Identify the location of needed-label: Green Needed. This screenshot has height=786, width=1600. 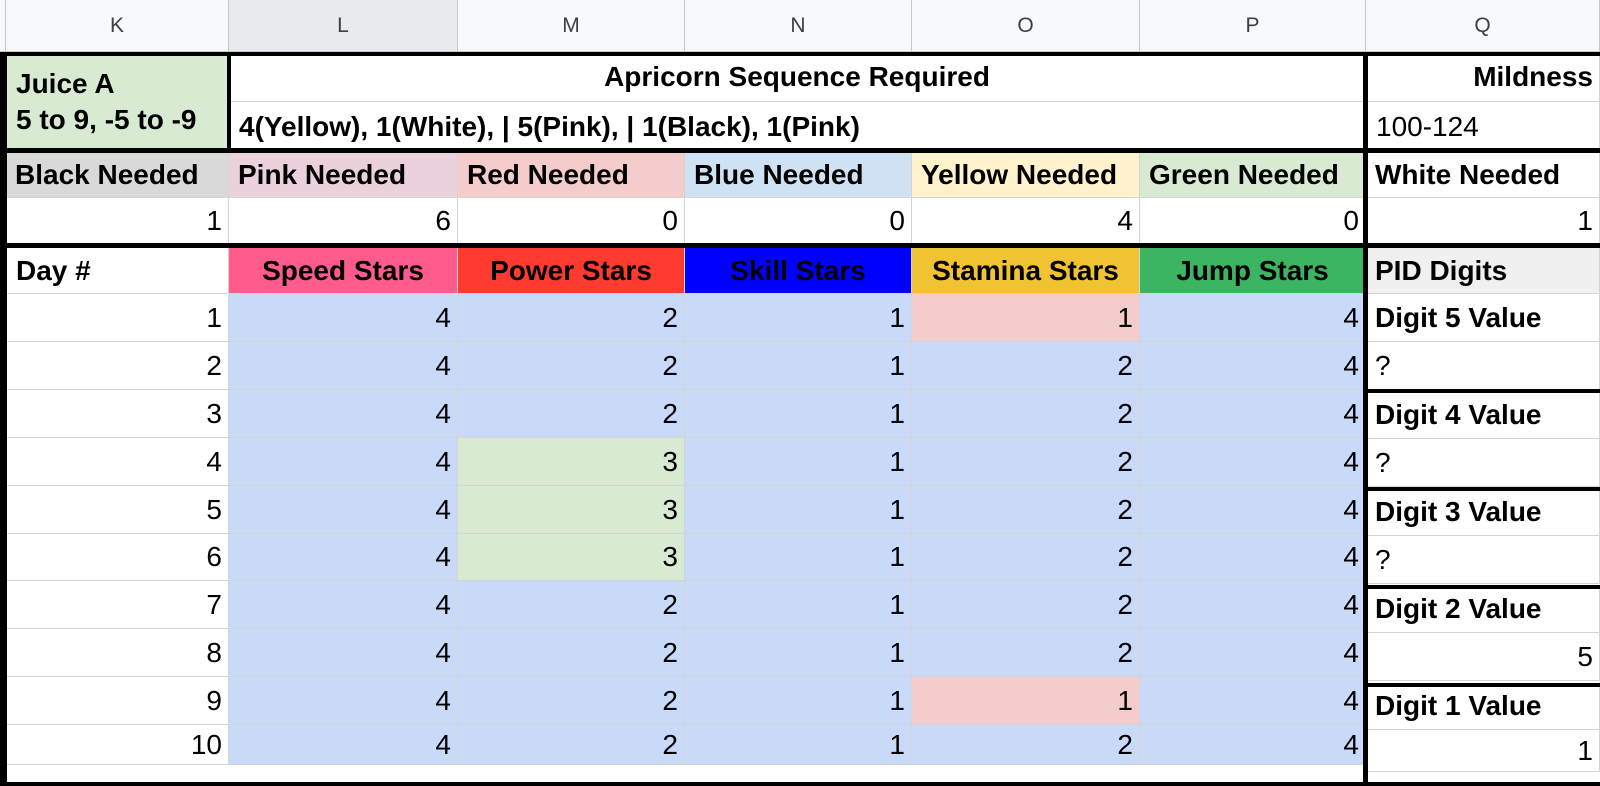
(1253, 175).